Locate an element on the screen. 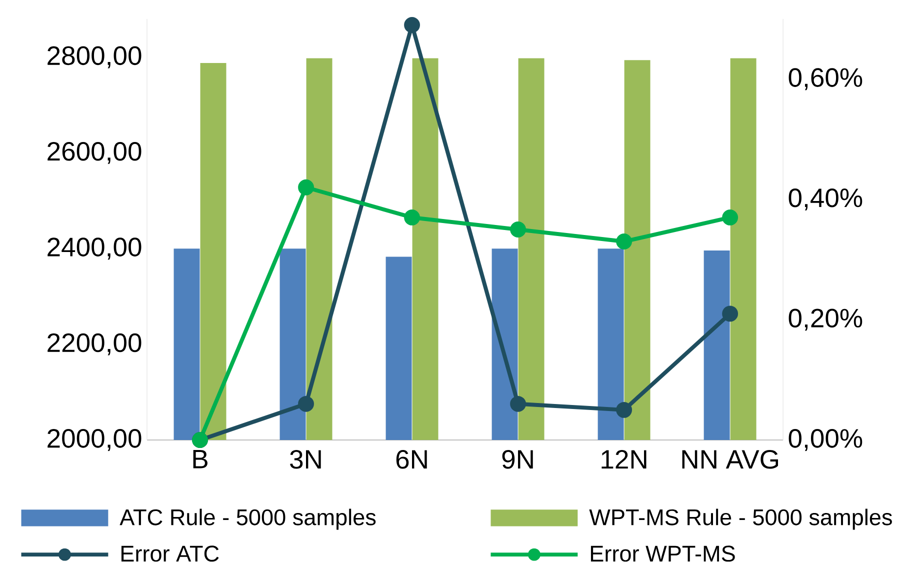  y-tick-label: 2800,00 is located at coordinates (95, 57).